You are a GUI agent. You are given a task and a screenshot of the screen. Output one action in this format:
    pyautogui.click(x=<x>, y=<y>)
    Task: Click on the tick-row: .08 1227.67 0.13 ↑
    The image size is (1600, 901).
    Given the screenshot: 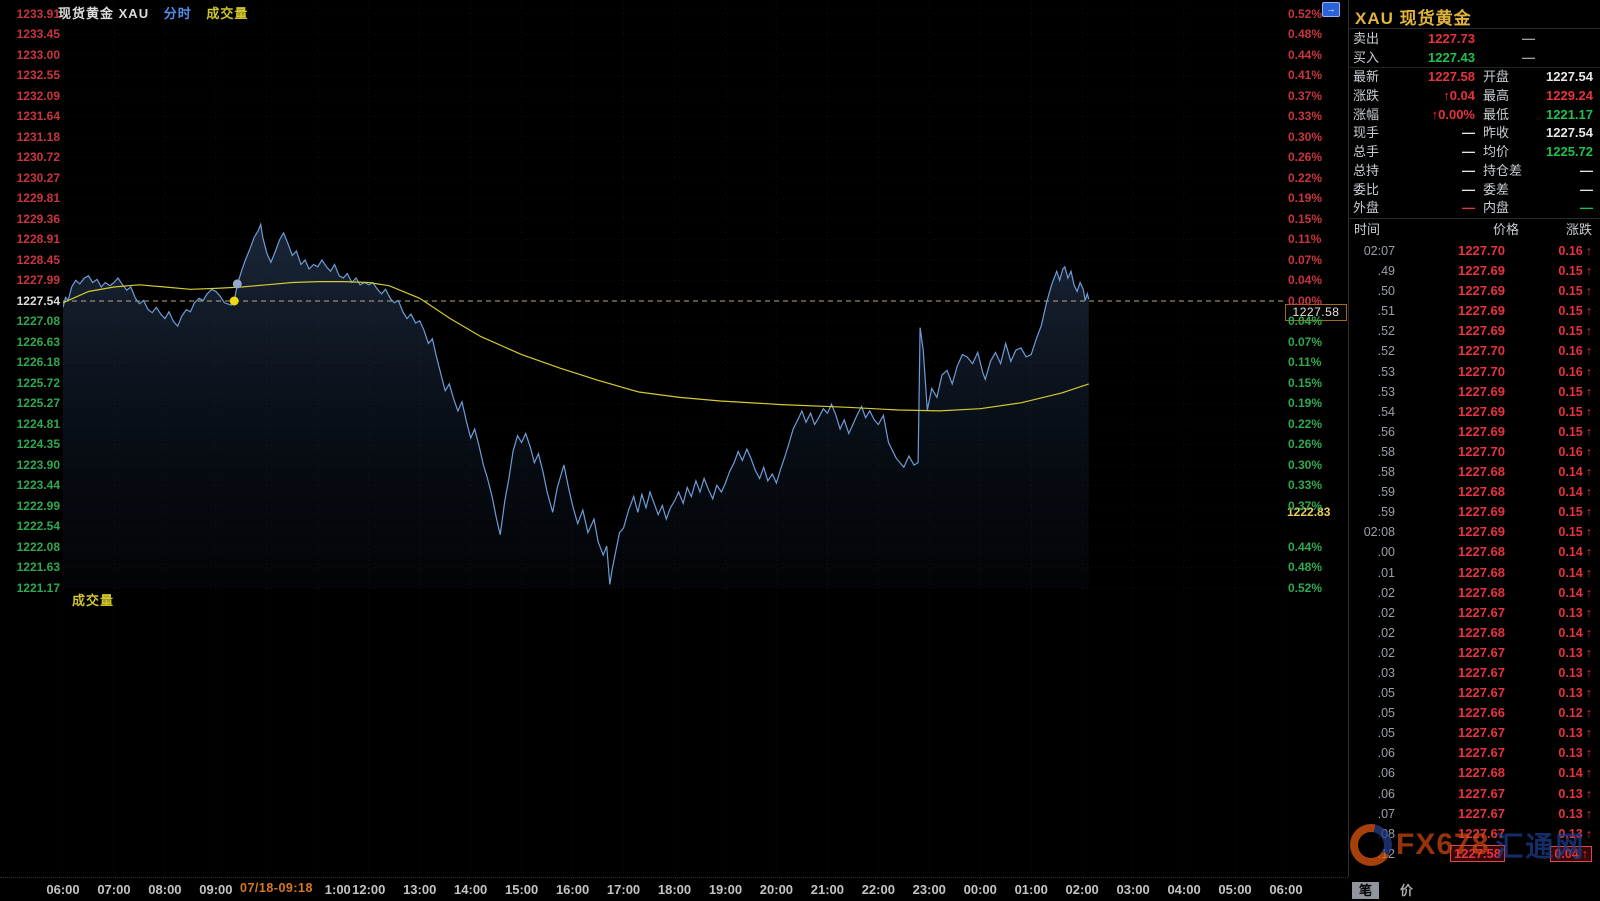 What is the action you would take?
    pyautogui.click(x=1474, y=834)
    